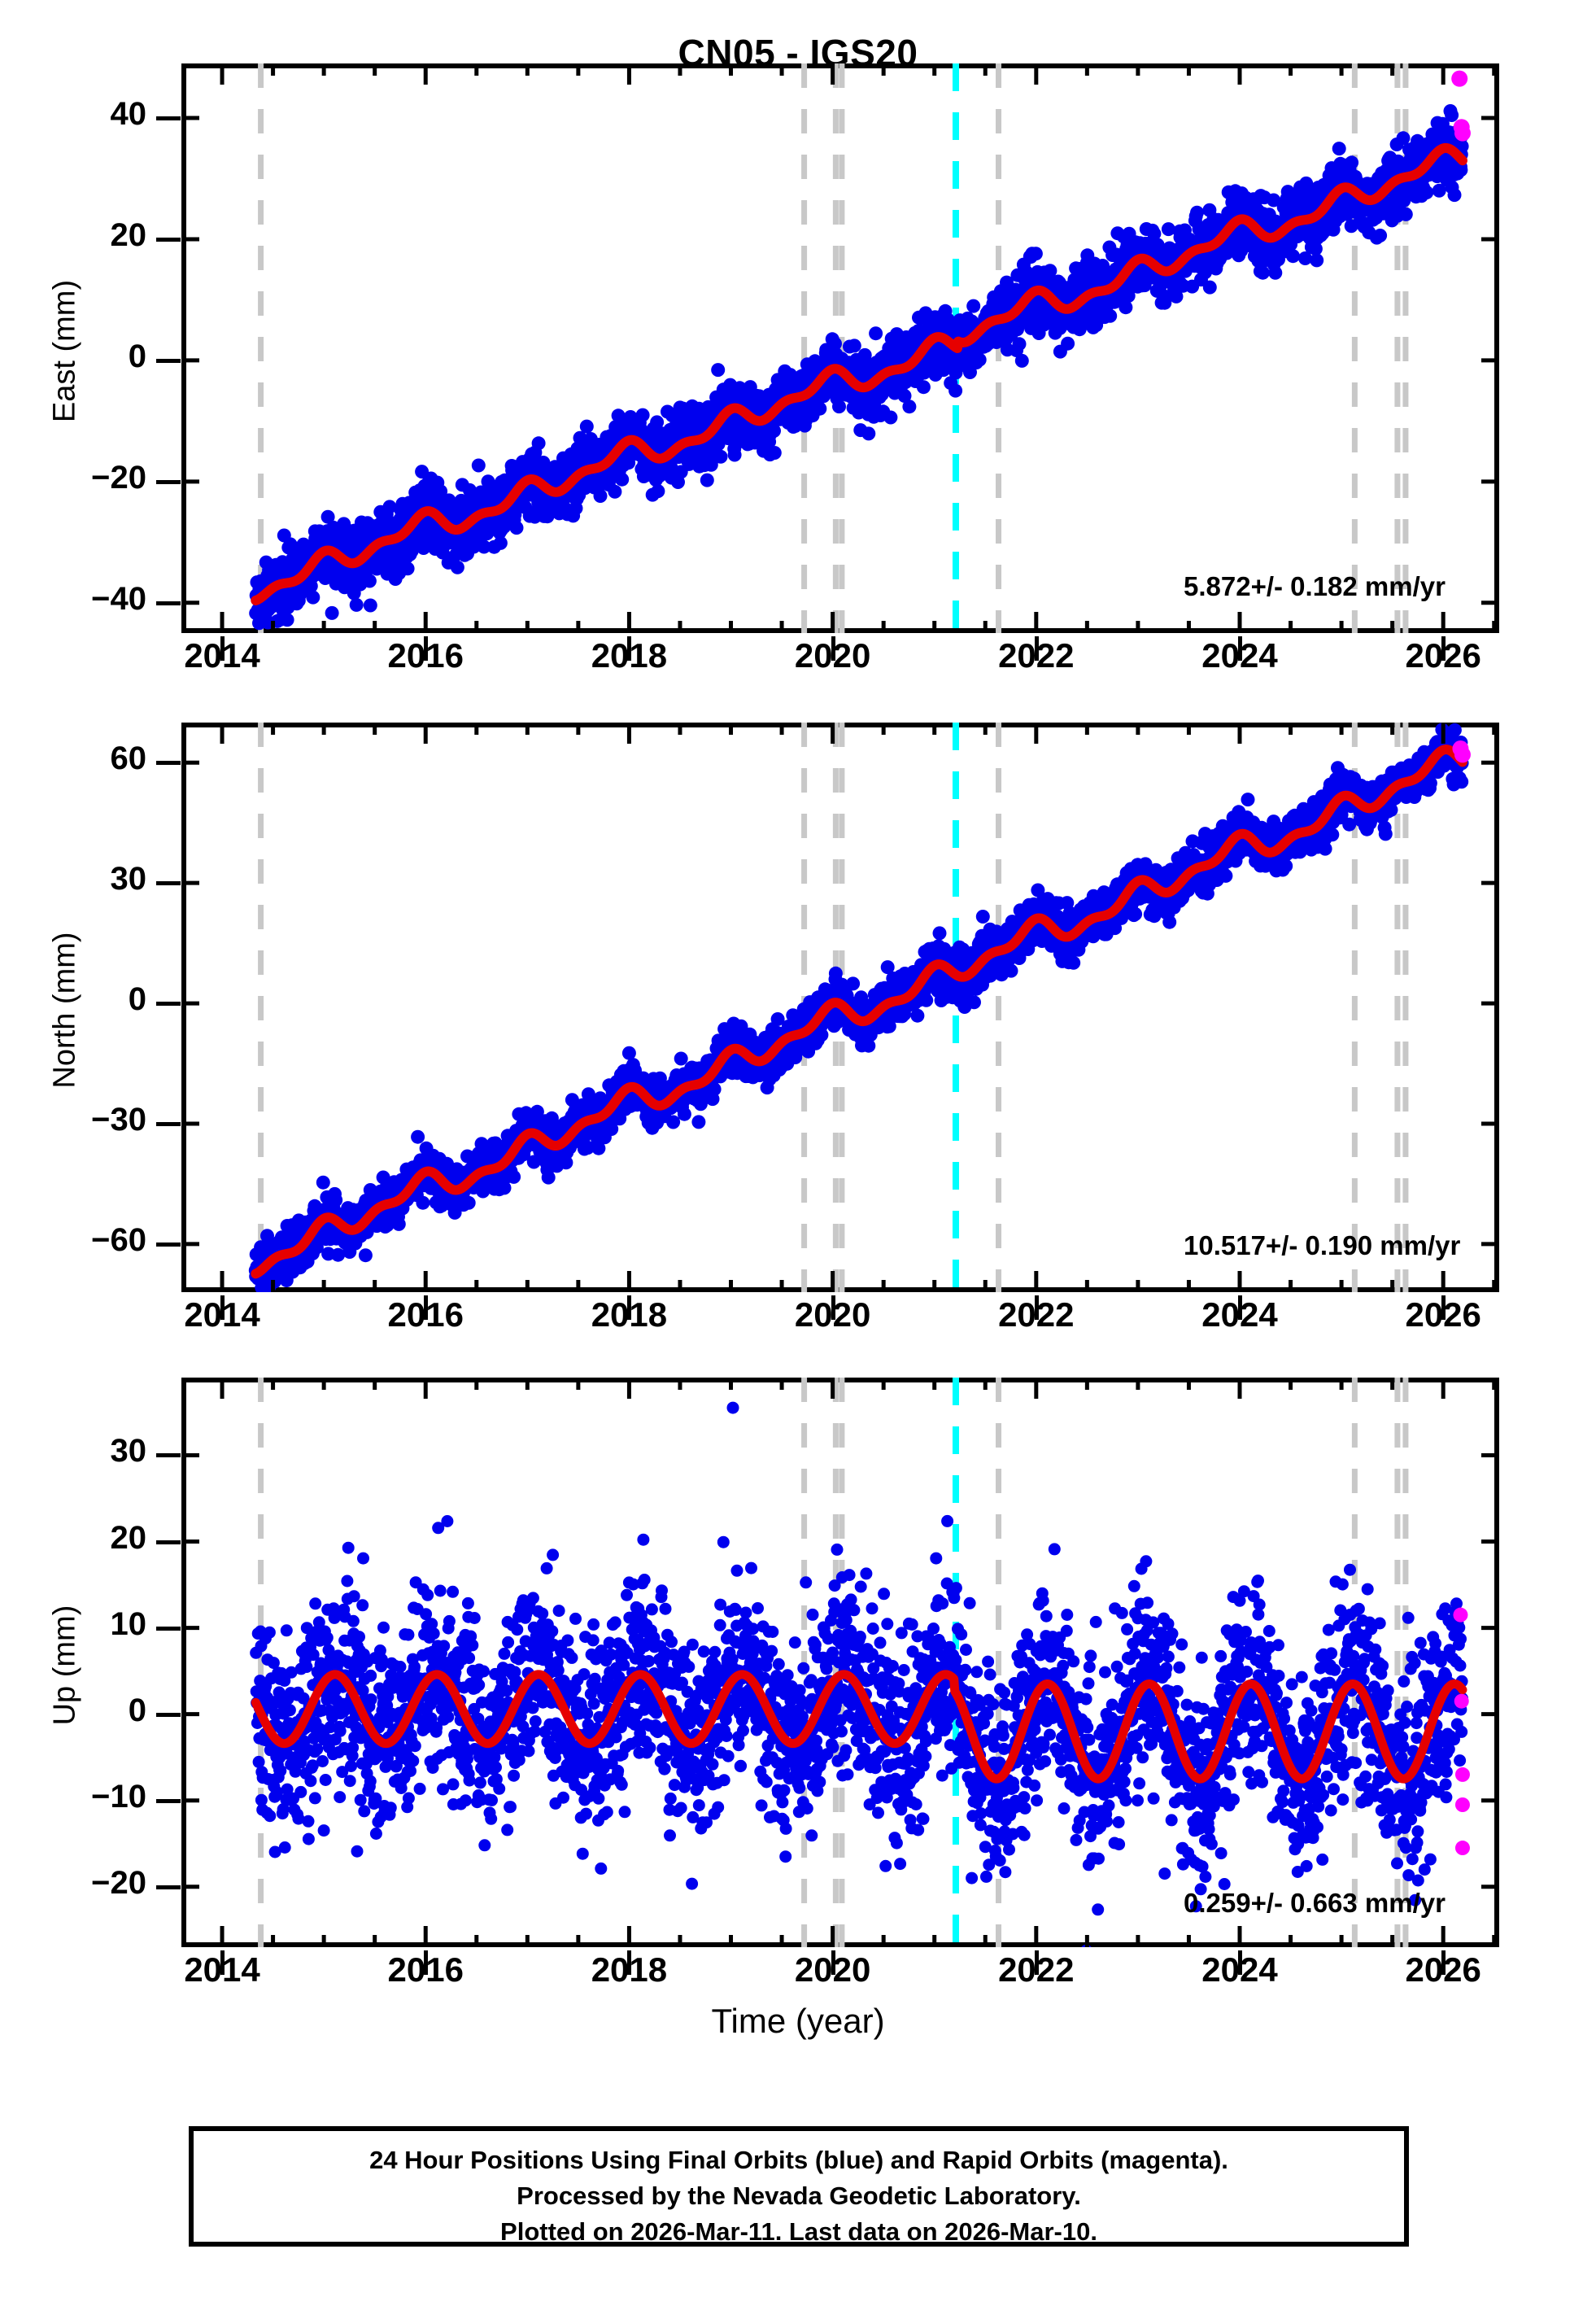  I want to click on north-ytick-label: 60, so click(128, 758).